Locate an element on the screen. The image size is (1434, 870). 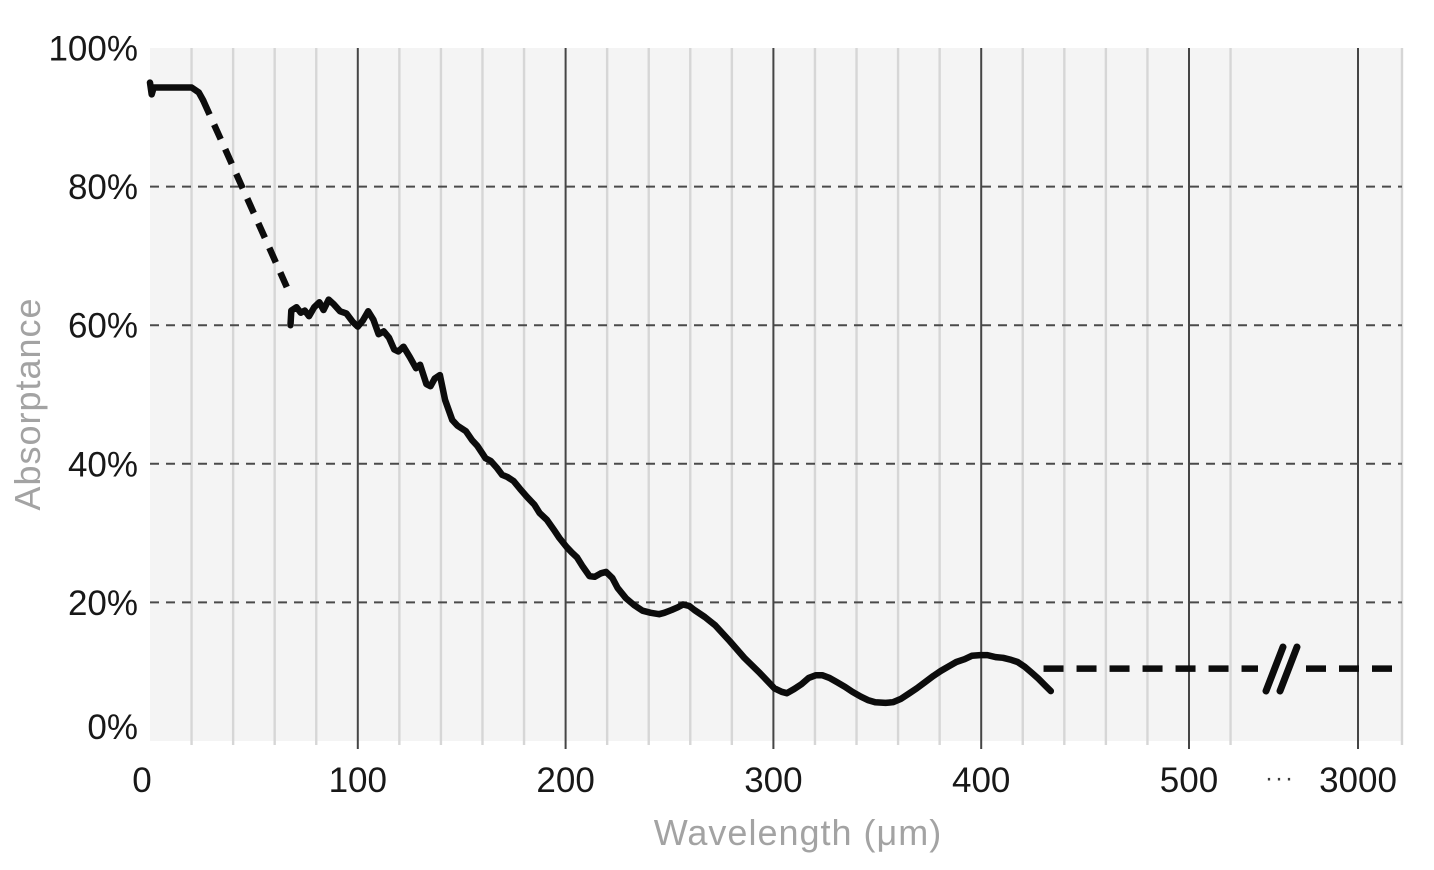
x-tick-label-200: 200 is located at coordinates (565, 780).